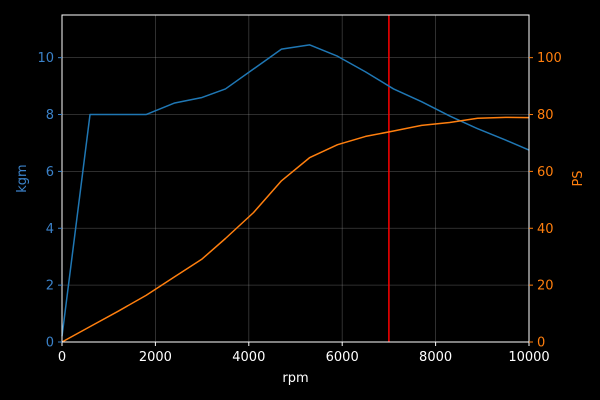 The width and height of the screenshot is (600, 400). What do you see at coordinates (50, 115) in the screenshot?
I see `left-y-tick-label: 8` at bounding box center [50, 115].